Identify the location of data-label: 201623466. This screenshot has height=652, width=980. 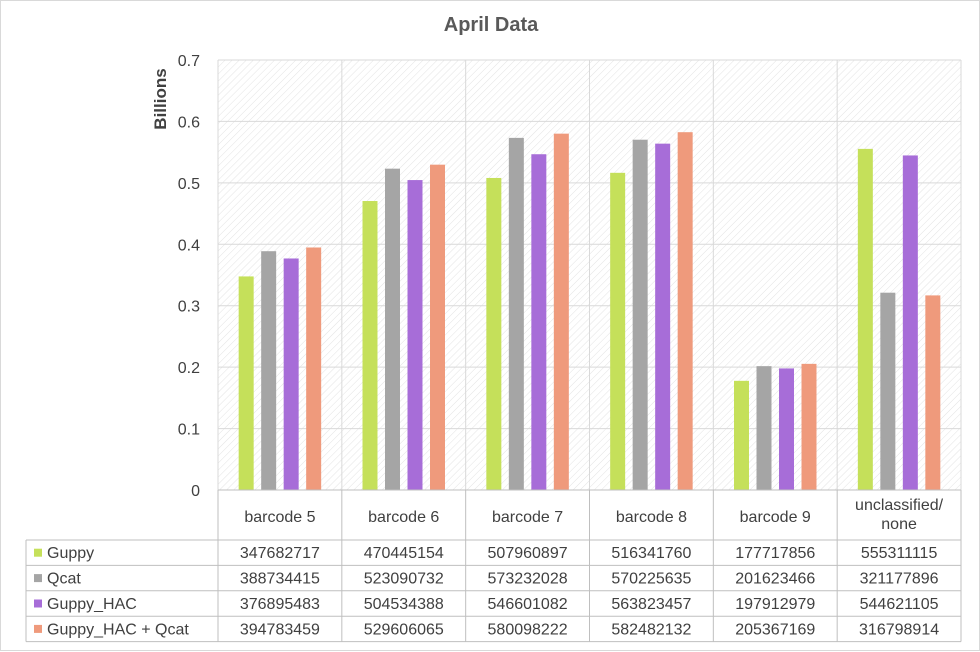
(775, 579).